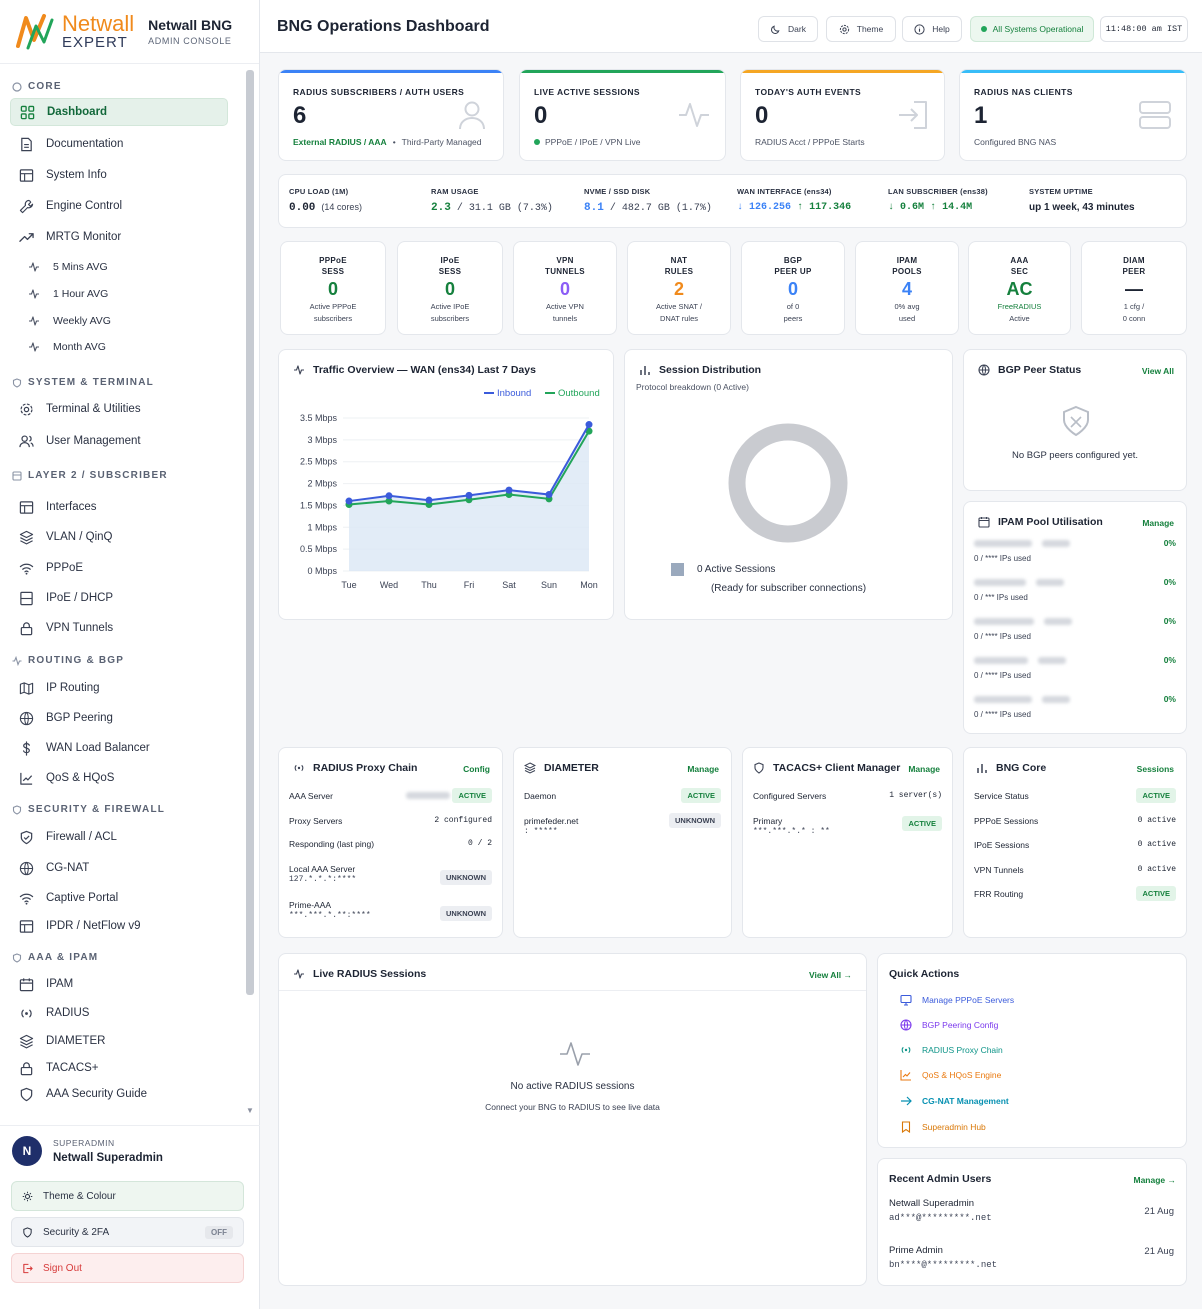 The image size is (1202, 1309). I want to click on system-status-badge: All Systems Operational, so click(1032, 29).